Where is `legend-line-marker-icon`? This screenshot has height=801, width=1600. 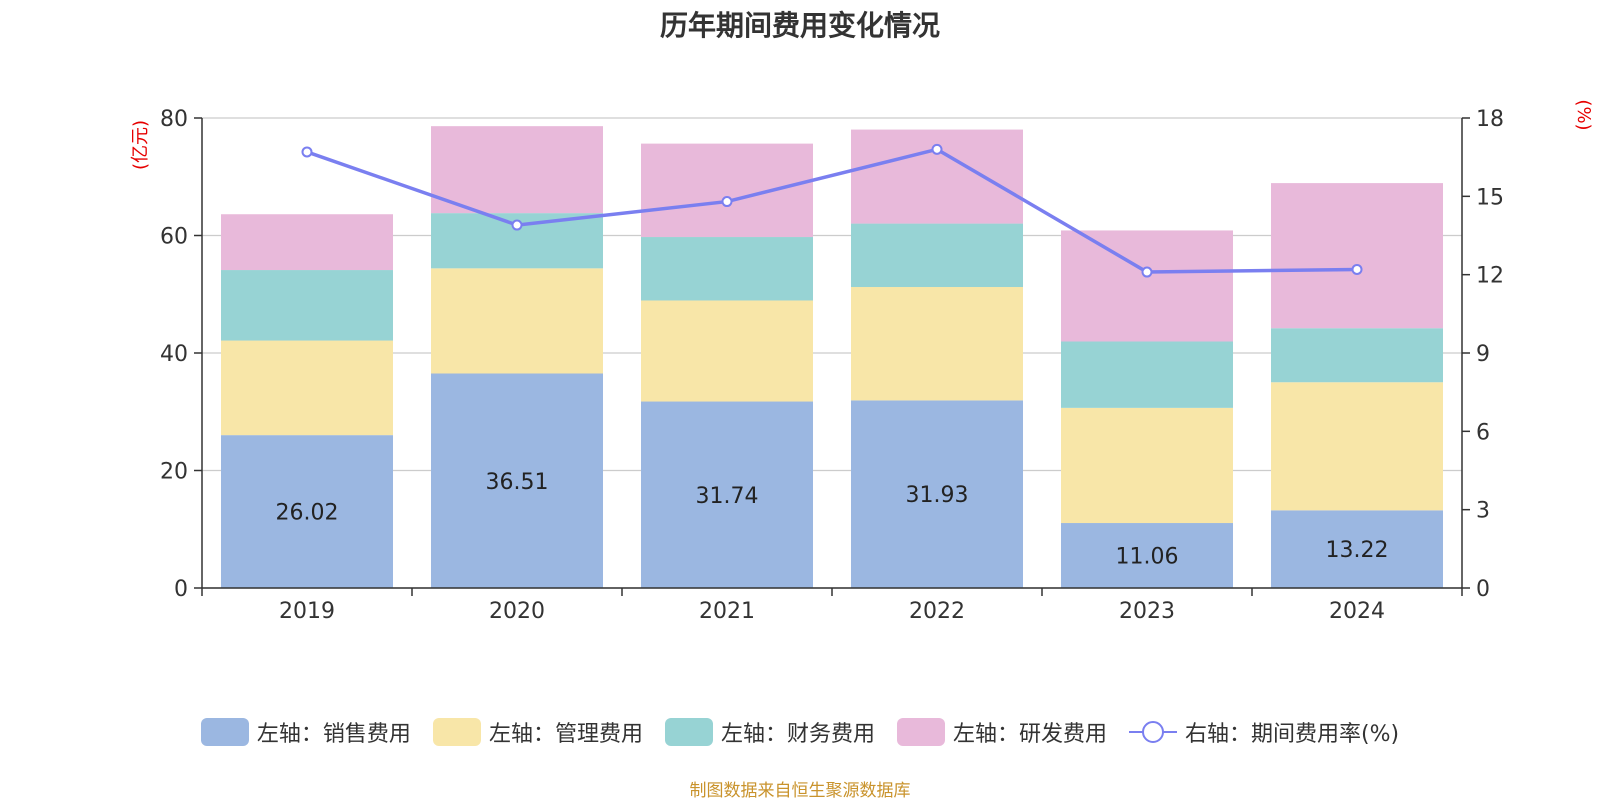
legend-line-marker-icon is located at coordinates (1152, 732).